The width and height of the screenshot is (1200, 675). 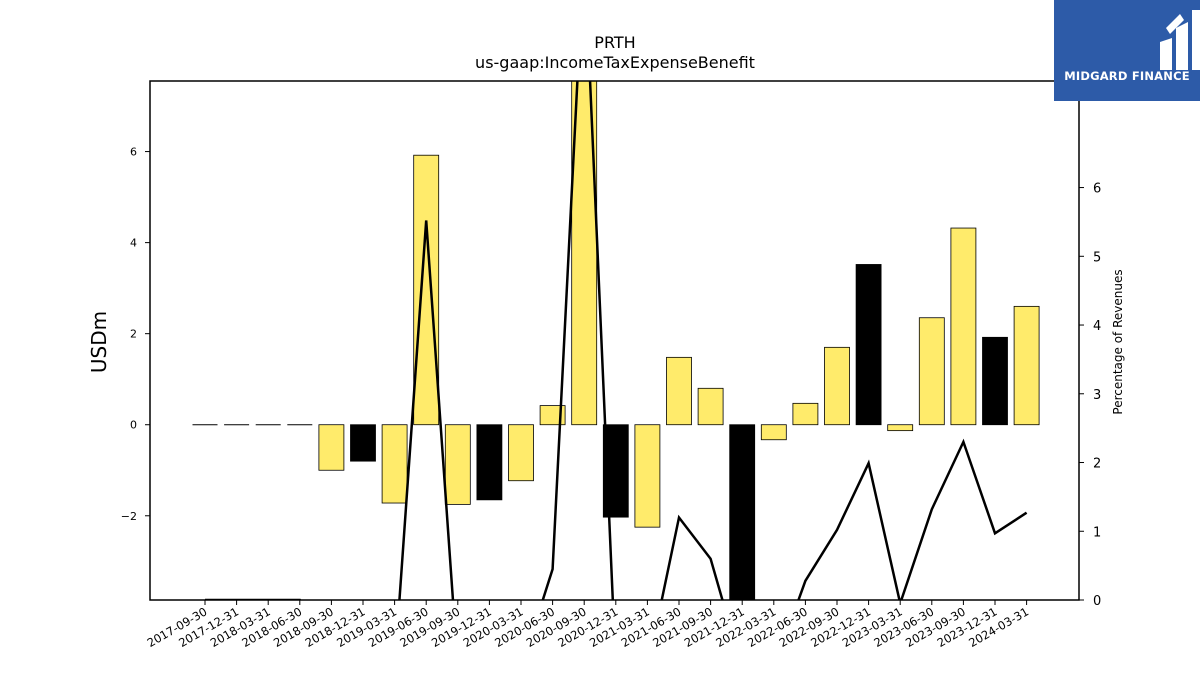 I want to click on logo-text: MIDGARD FINANCE, so click(x=1127, y=76).